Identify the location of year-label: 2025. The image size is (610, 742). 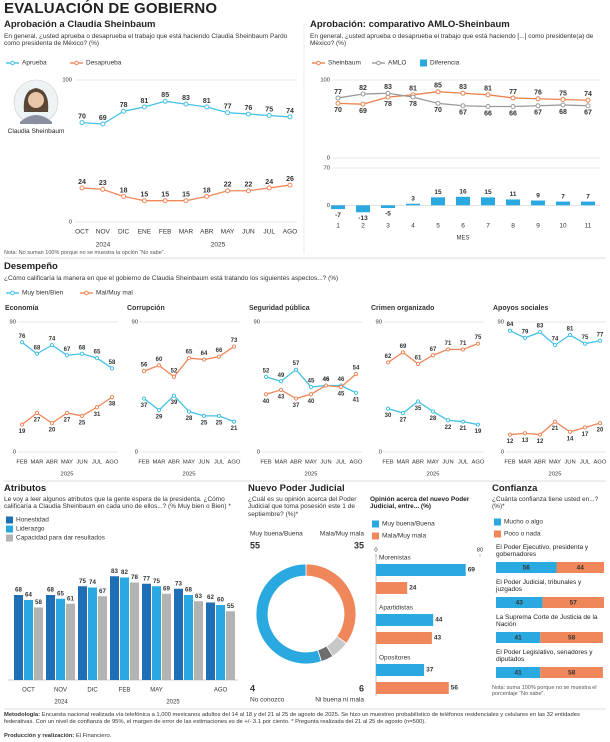
(67, 475).